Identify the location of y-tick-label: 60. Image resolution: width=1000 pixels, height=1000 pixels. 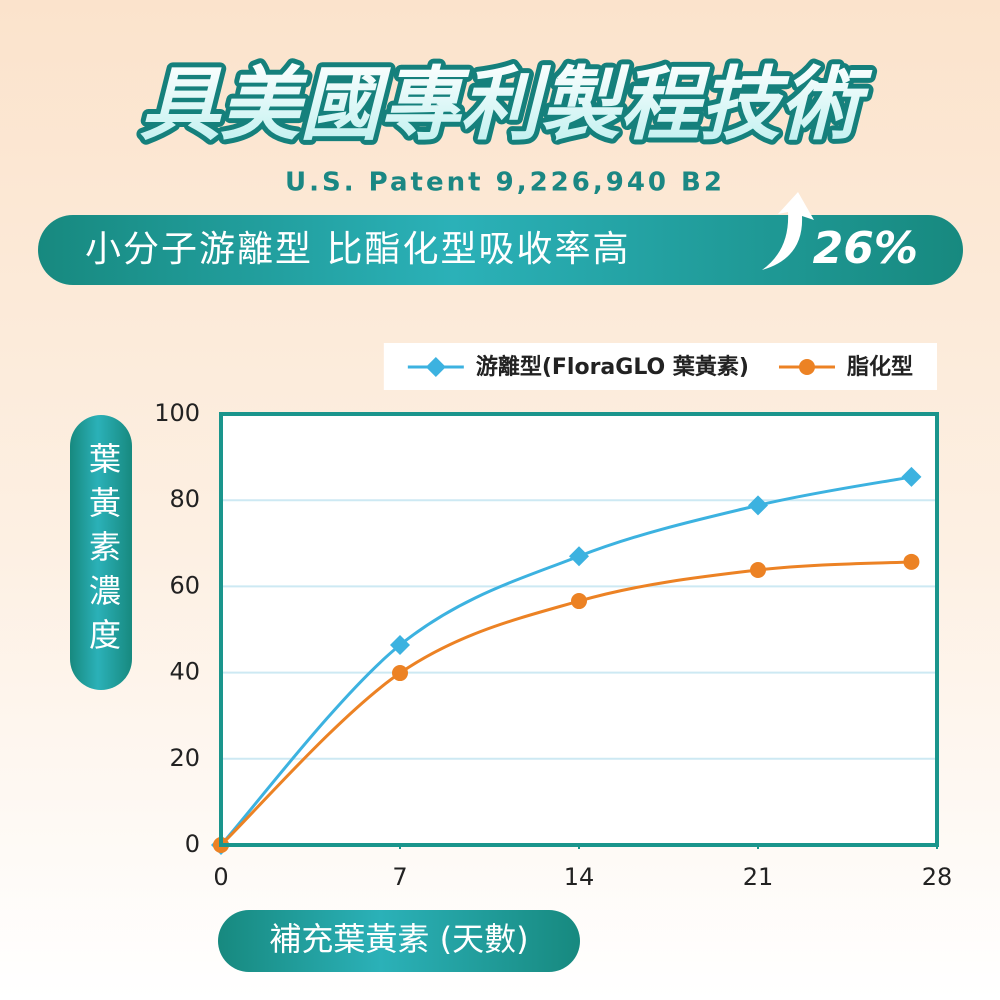
(184, 585).